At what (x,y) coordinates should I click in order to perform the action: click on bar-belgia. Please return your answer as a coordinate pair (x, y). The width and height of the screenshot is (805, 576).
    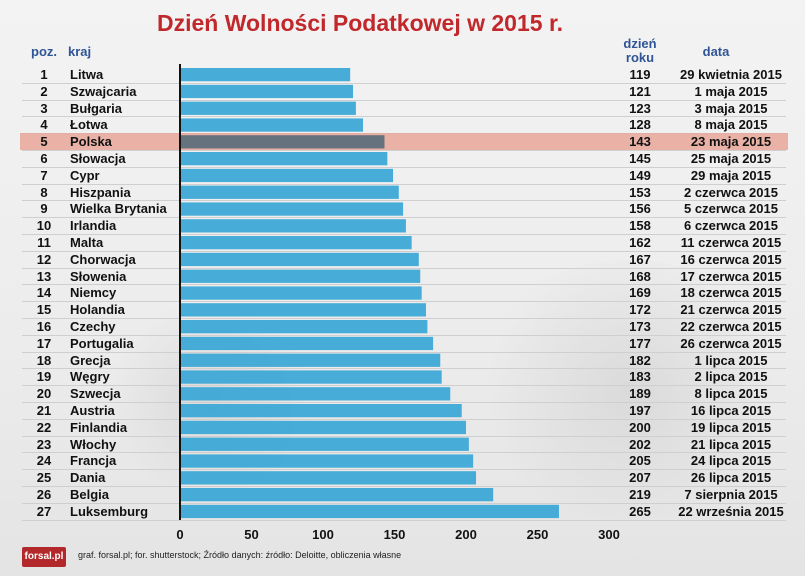
    Looking at the image, I should click on (337, 495).